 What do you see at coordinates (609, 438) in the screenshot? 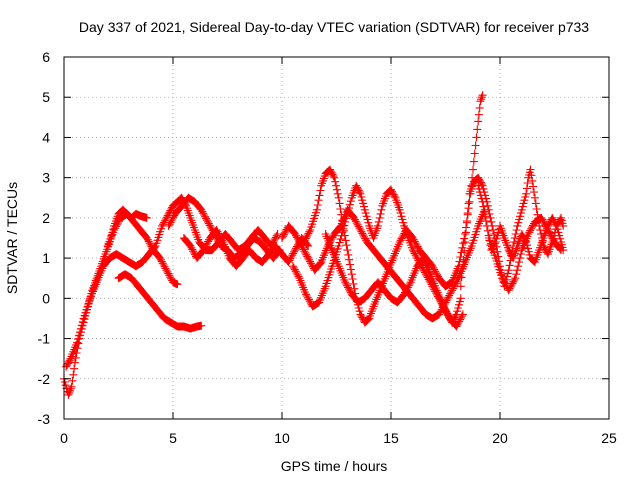
I see `x-tick-label: 25` at bounding box center [609, 438].